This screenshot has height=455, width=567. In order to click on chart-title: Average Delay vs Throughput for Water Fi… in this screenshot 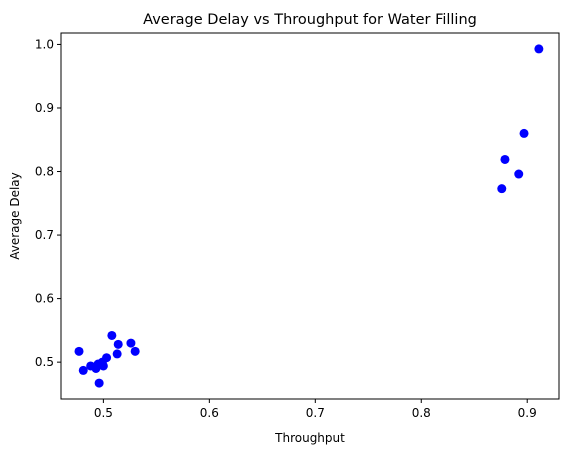, I will do `click(310, 20)`.